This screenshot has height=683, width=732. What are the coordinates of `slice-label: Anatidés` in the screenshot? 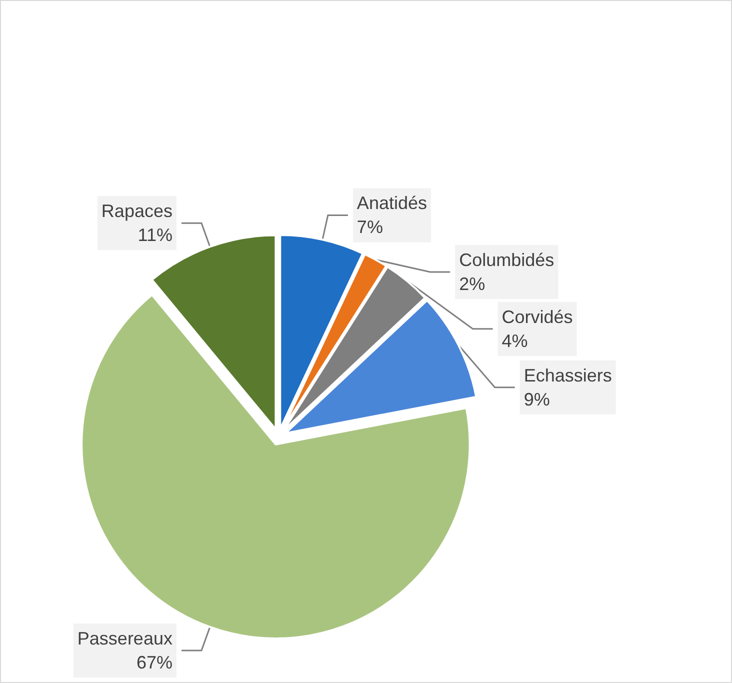 It's located at (391, 203).